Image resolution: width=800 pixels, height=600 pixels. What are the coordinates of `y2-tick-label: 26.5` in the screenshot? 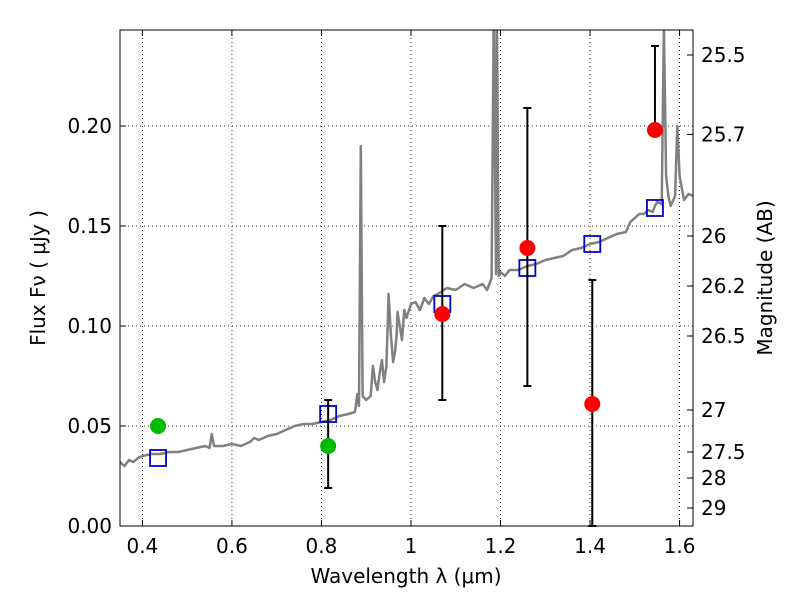 It's located at (723, 336).